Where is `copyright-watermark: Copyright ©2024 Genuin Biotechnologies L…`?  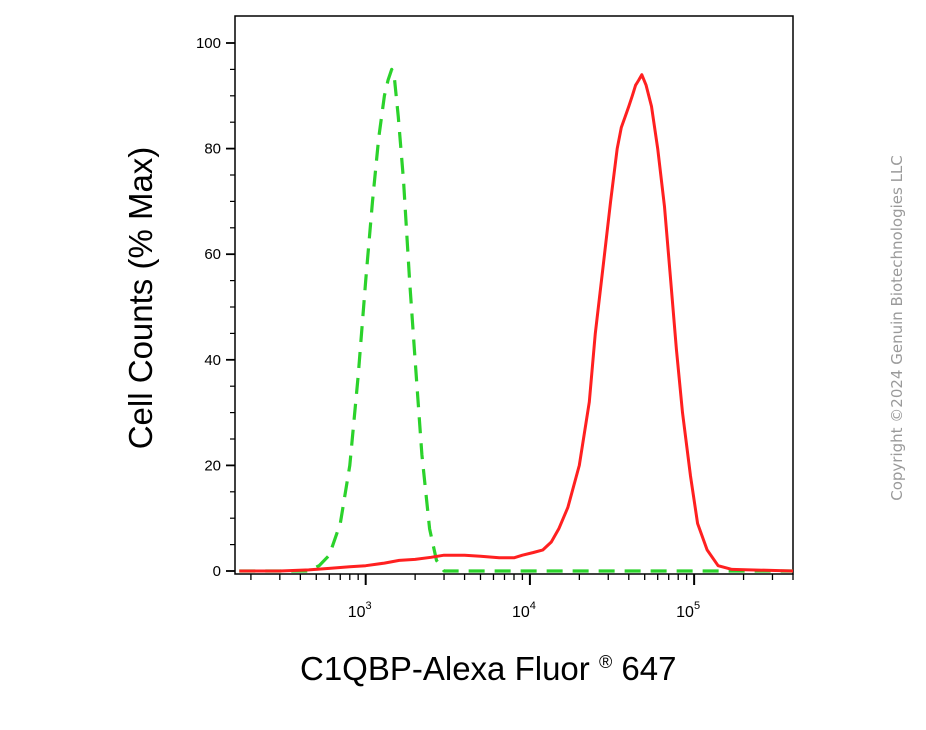 copyright-watermark: Copyright ©2024 Genuin Biotechnologies L… is located at coordinates (897, 328).